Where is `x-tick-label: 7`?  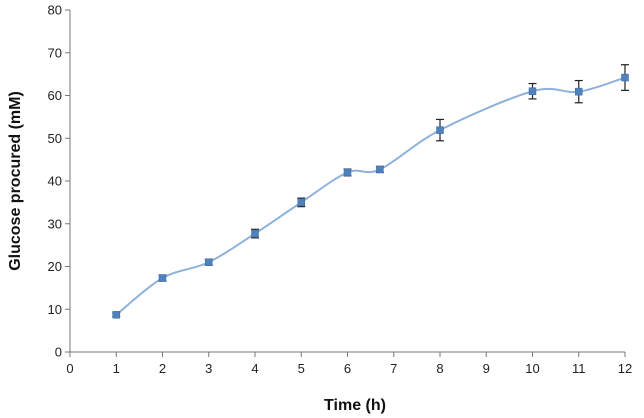
x-tick-label: 7 is located at coordinates (393, 368).